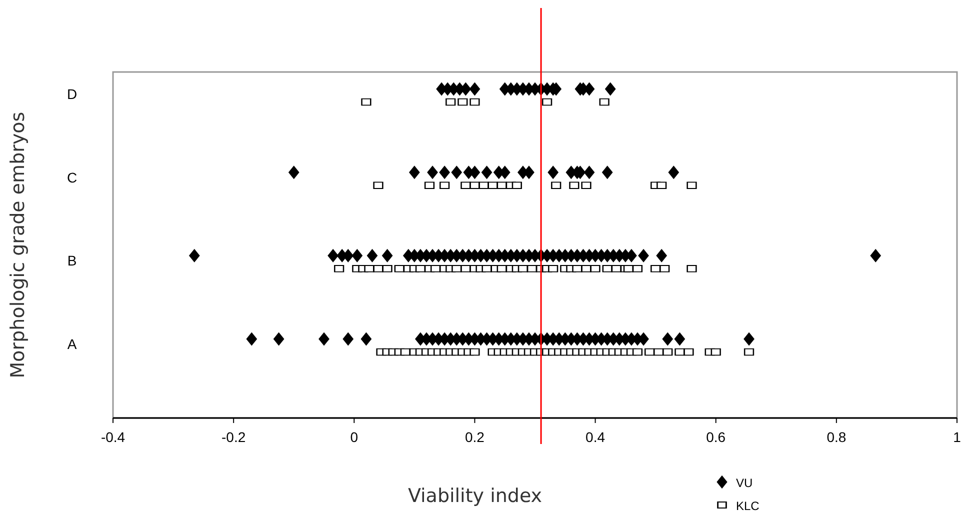 The width and height of the screenshot is (963, 515). What do you see at coordinates (748, 506) in the screenshot?
I see `legend-label: KLC` at bounding box center [748, 506].